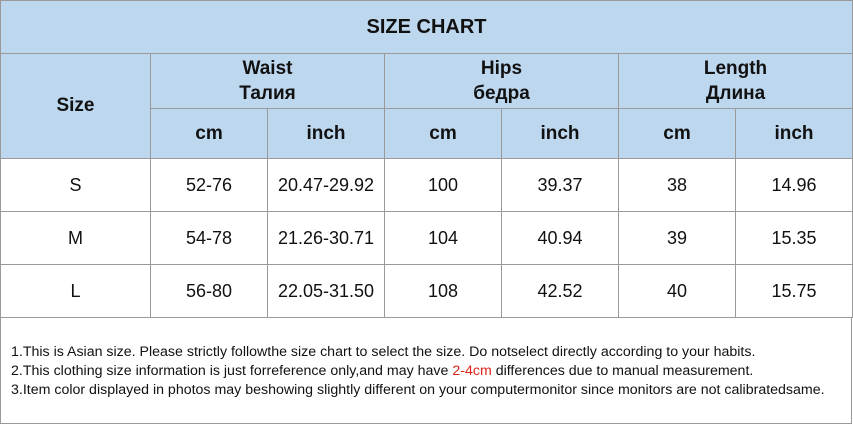  I want to click on cell: 15.75, so click(793, 291).